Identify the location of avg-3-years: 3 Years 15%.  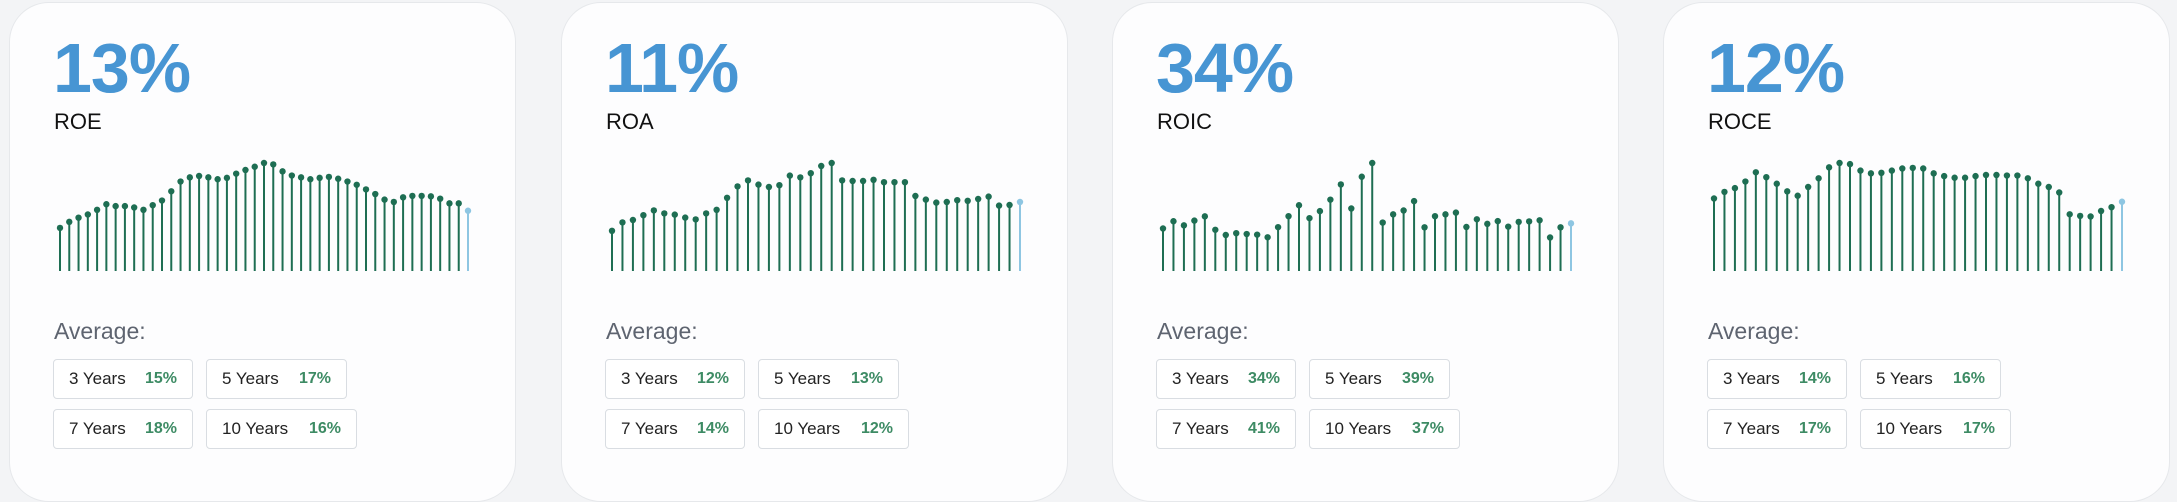
(123, 379).